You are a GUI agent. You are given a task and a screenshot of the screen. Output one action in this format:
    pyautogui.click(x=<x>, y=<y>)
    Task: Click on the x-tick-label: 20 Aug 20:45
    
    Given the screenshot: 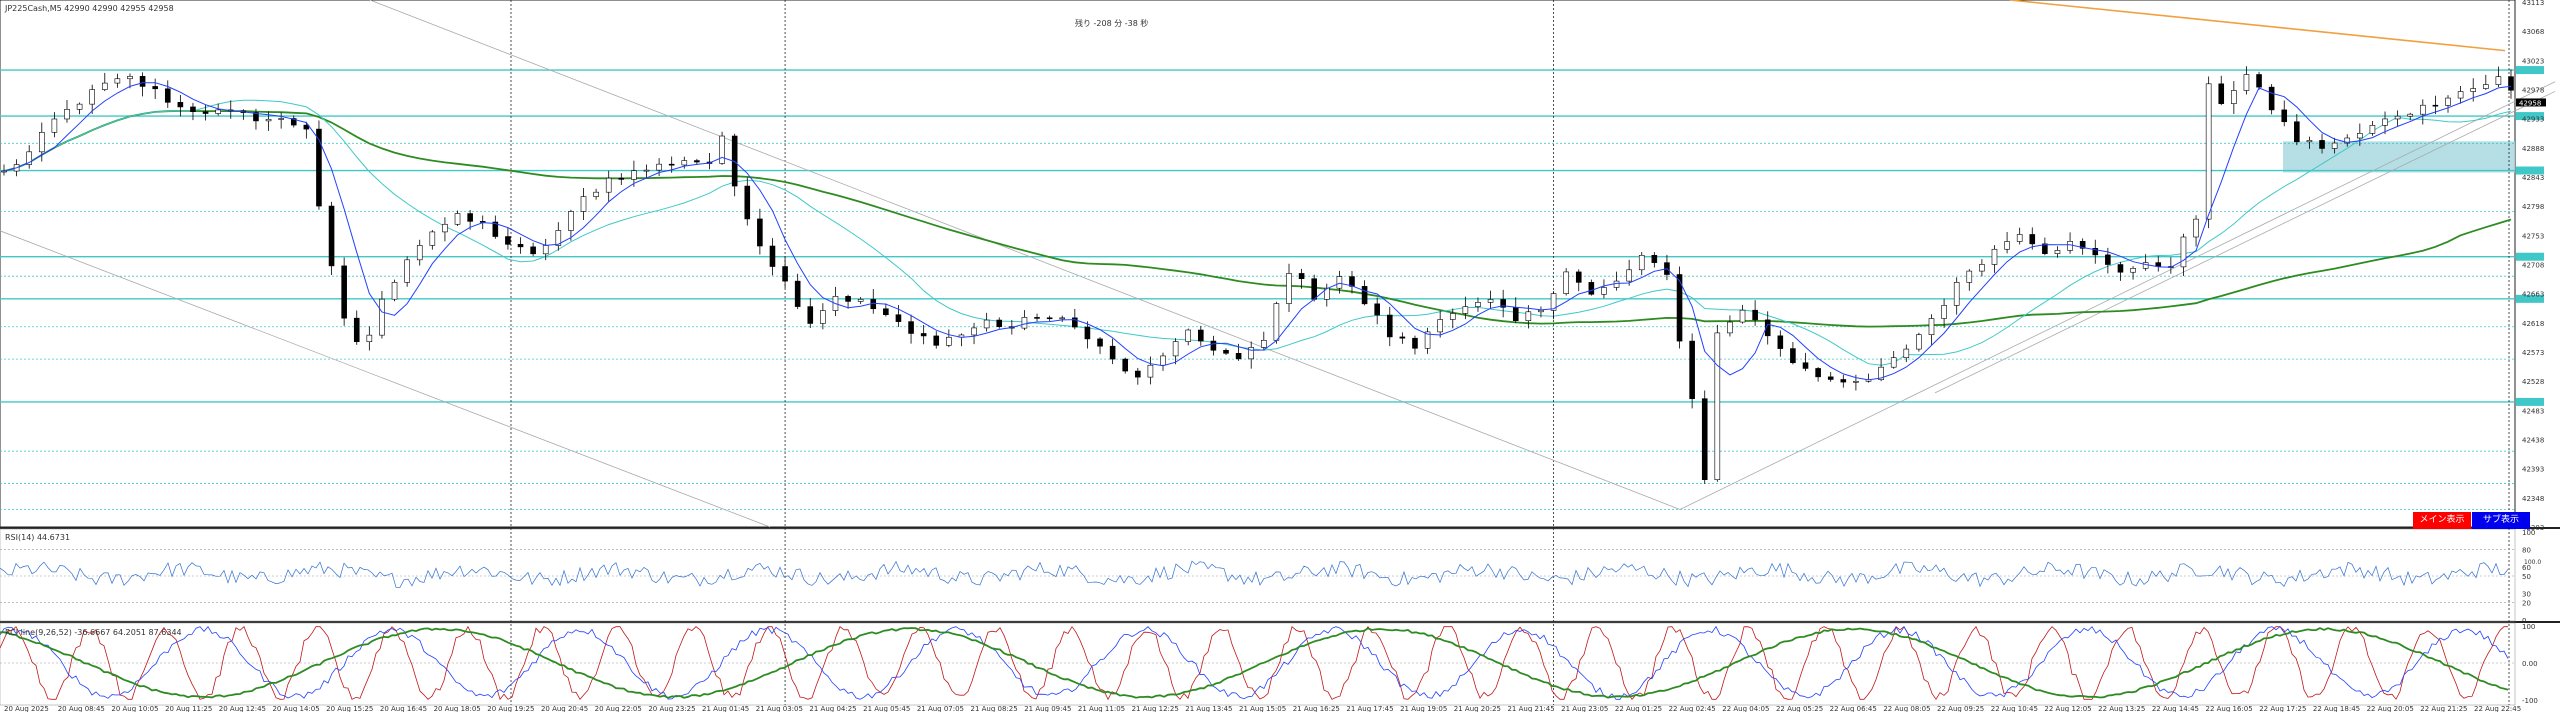 What is the action you would take?
    pyautogui.click(x=564, y=708)
    